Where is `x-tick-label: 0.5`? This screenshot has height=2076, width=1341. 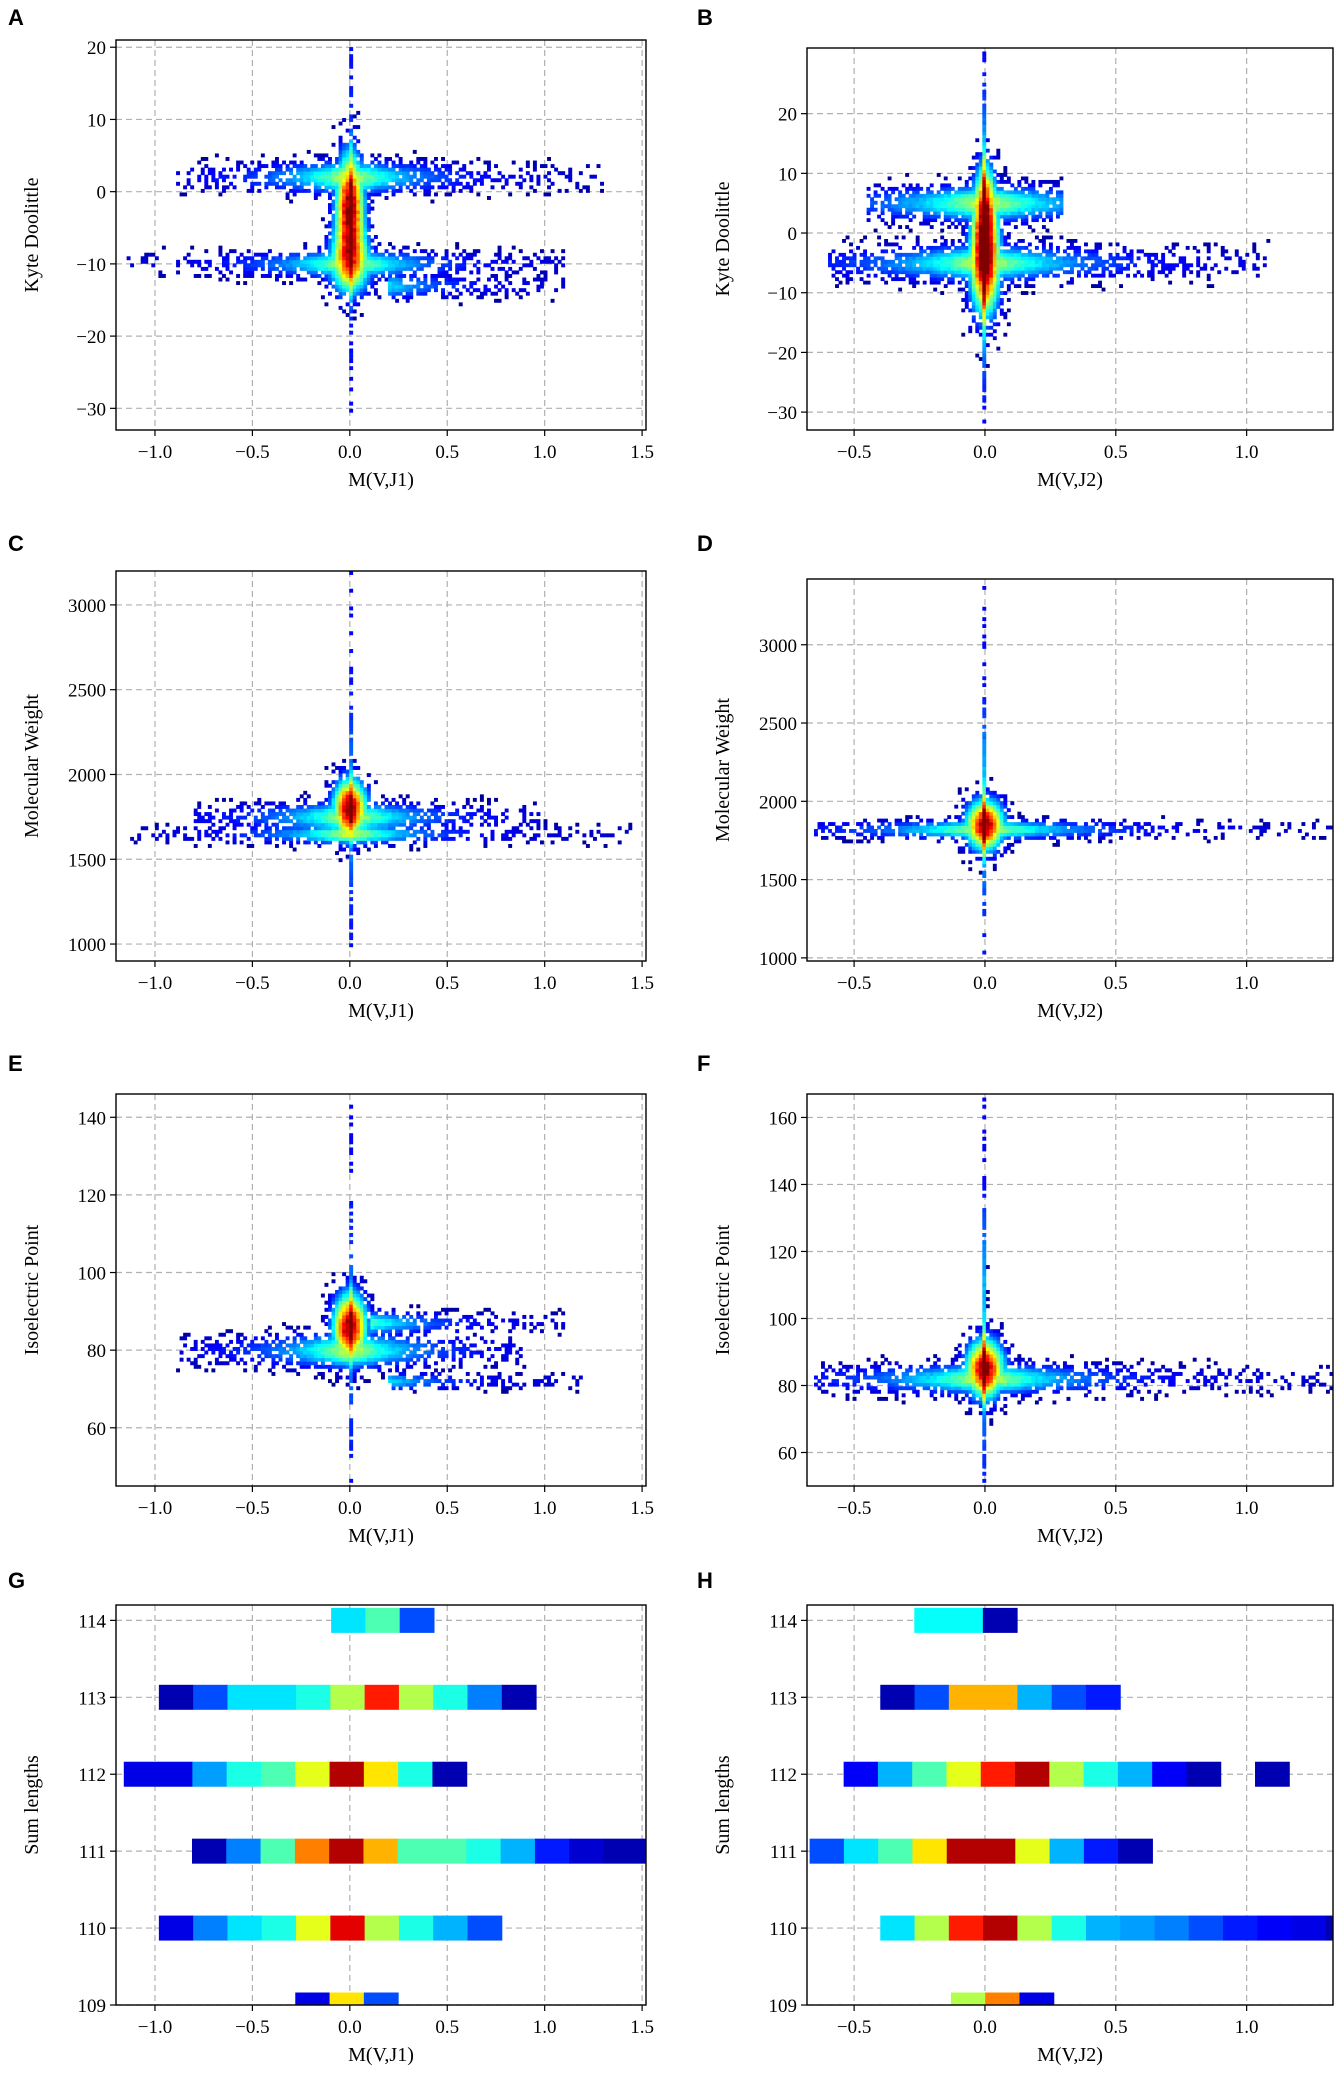
x-tick-label: 0.5 is located at coordinates (1116, 452).